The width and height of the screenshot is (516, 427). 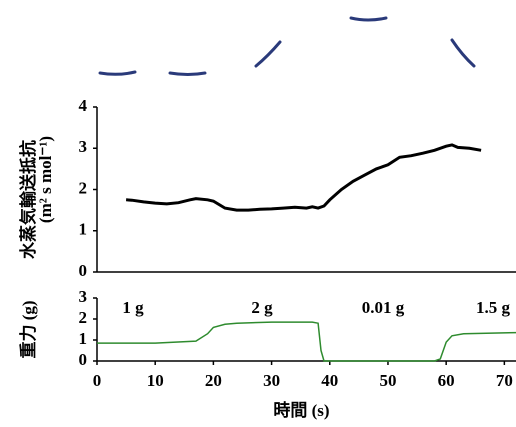 What do you see at coordinates (383, 307) in the screenshot?
I see `annotation: 0.01 g` at bounding box center [383, 307].